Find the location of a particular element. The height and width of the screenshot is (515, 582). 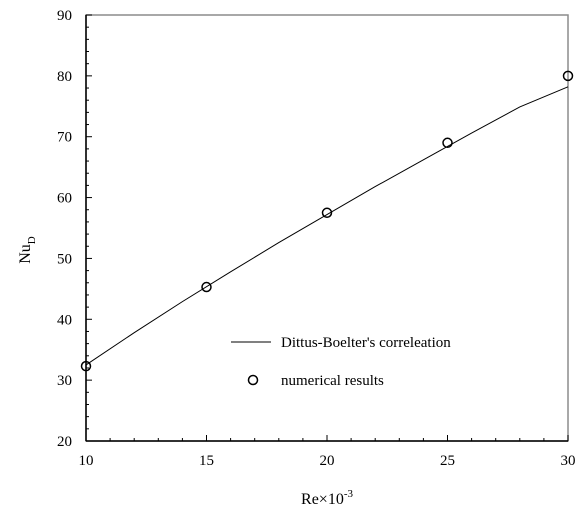

x-tick-label: 10 is located at coordinates (86, 461).